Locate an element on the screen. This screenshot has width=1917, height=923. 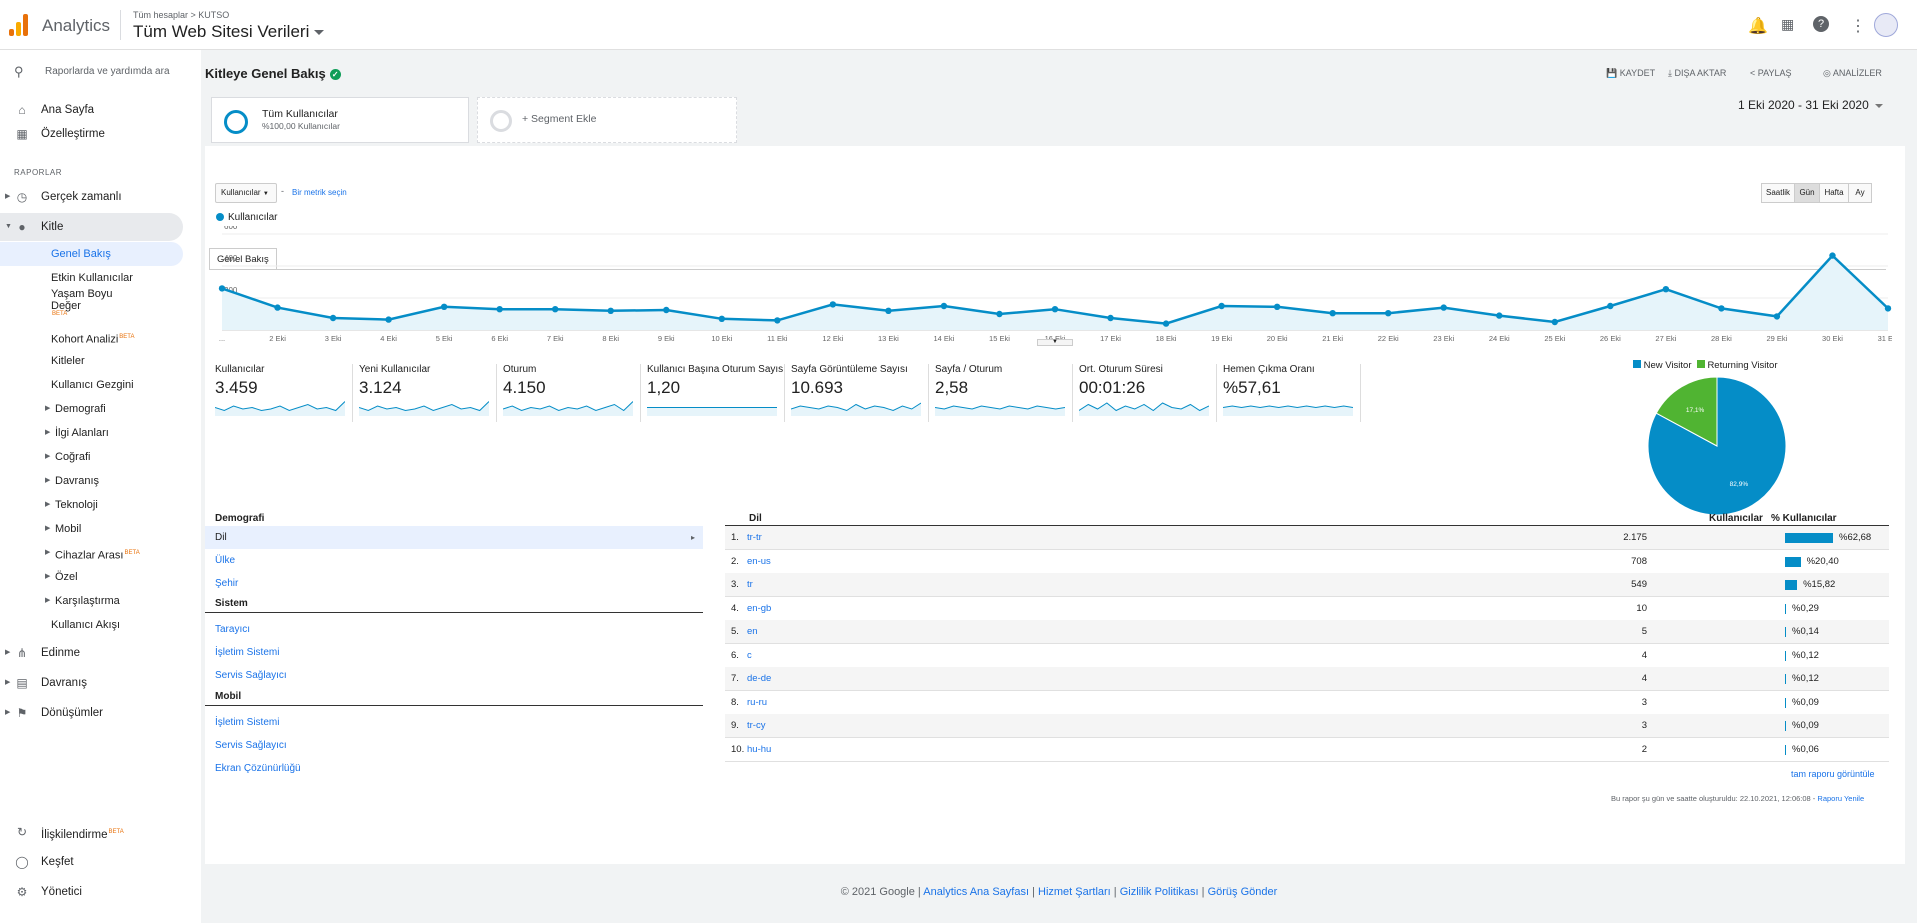
demo-item-sehir: Şehir is located at coordinates (227, 583).